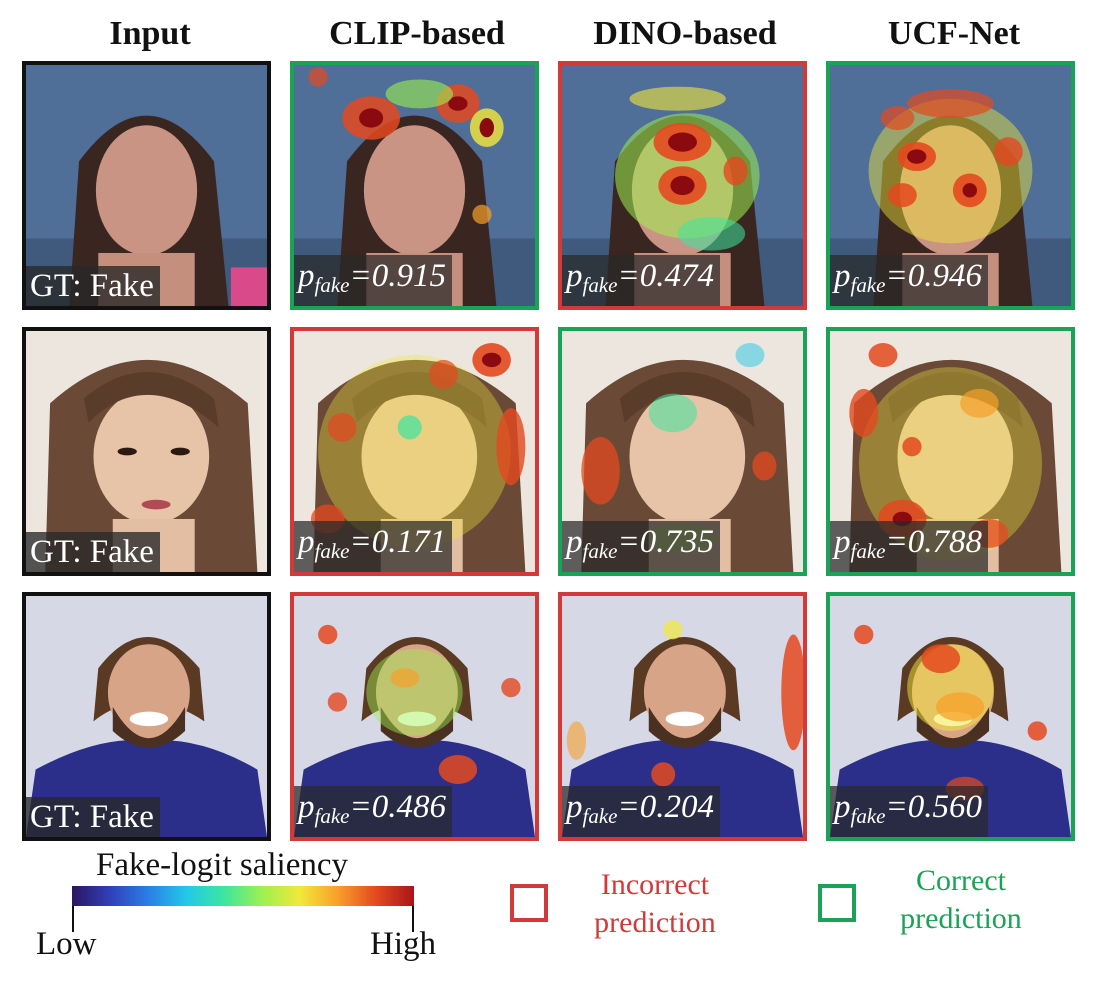 This screenshot has width=1102, height=987. What do you see at coordinates (417, 33) in the screenshot?
I see `column-header-clip: CLIP-based` at bounding box center [417, 33].